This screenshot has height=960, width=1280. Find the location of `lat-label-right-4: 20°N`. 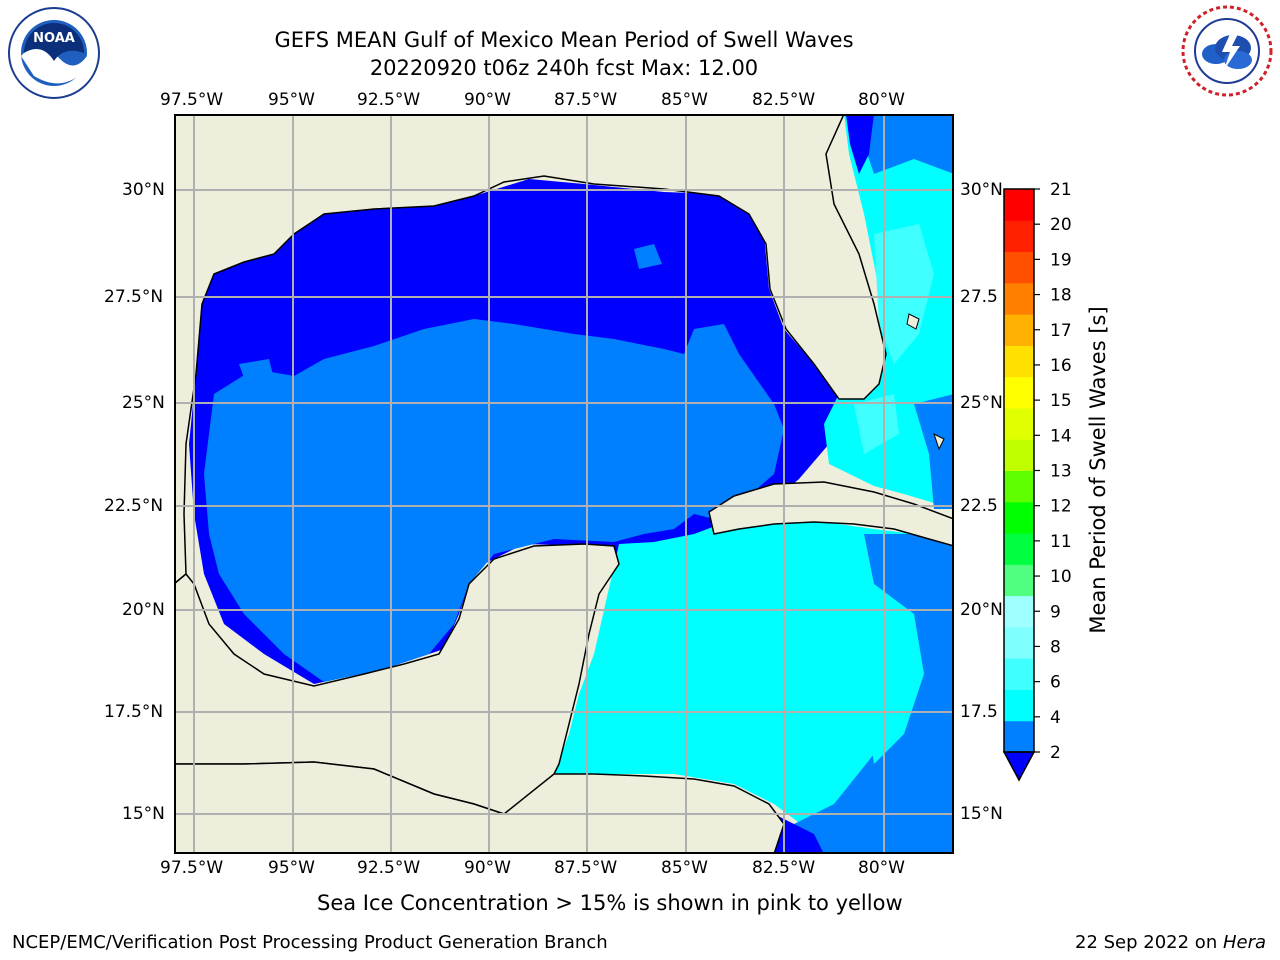

lat-label-right-4: 20°N is located at coordinates (981, 610).